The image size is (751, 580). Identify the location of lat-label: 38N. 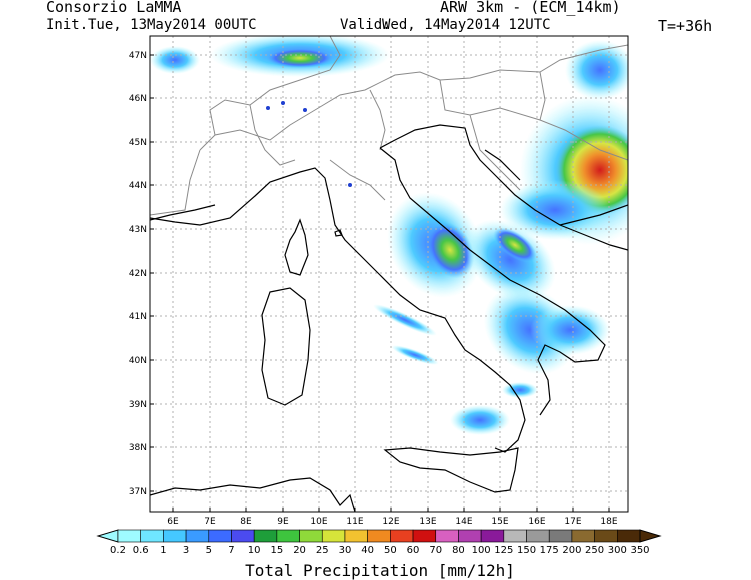
(138, 448).